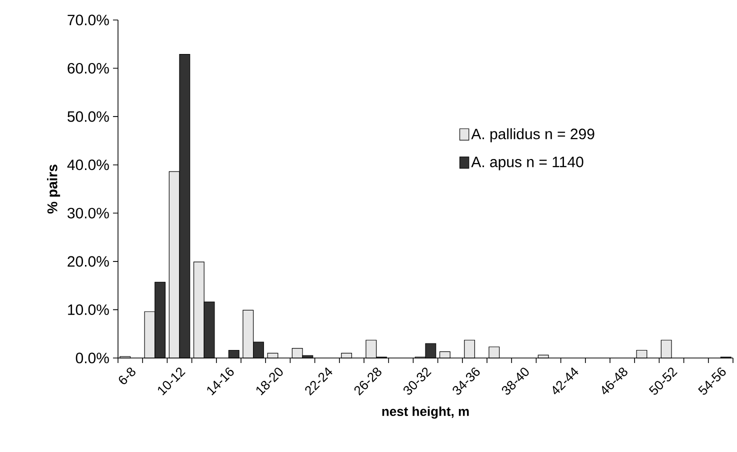 The width and height of the screenshot is (737, 452). Describe the element at coordinates (88, 20) in the screenshot. I see `y-tick-label: 70.0%` at that location.